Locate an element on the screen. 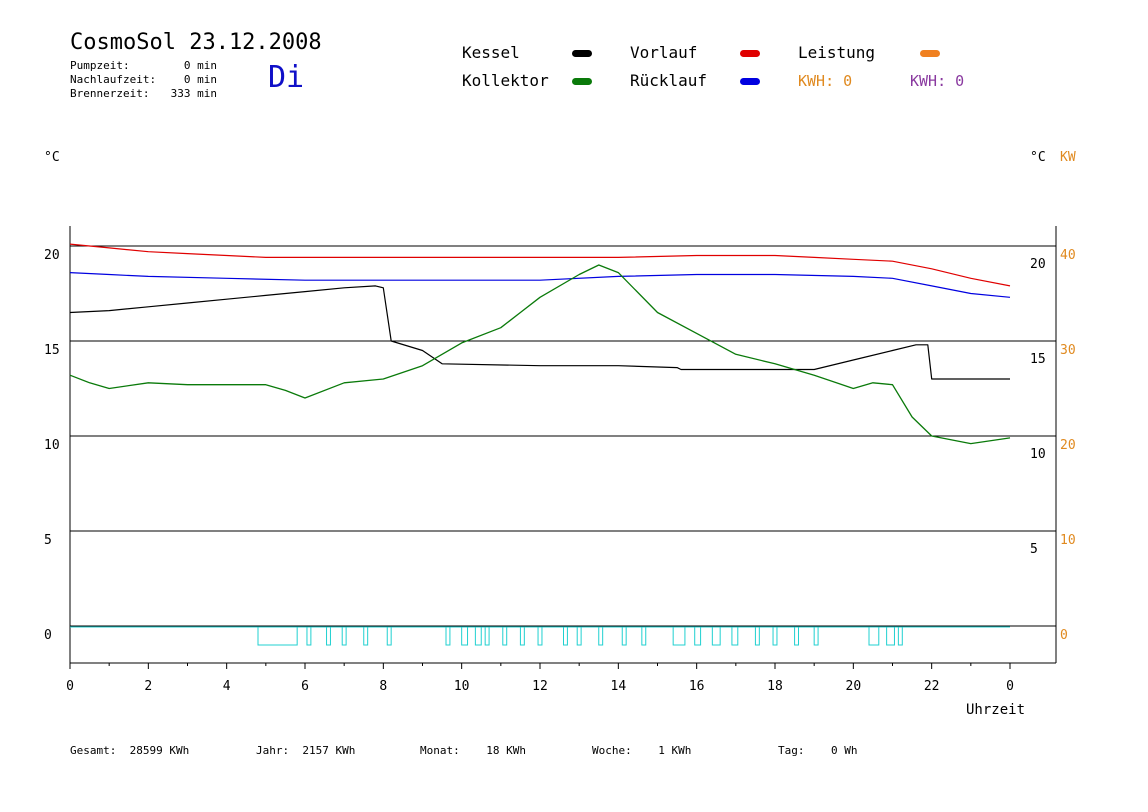 This screenshot has height=812, width=1148. stat-brennerzeit: Brennerzeit: is located at coordinates (110, 93).